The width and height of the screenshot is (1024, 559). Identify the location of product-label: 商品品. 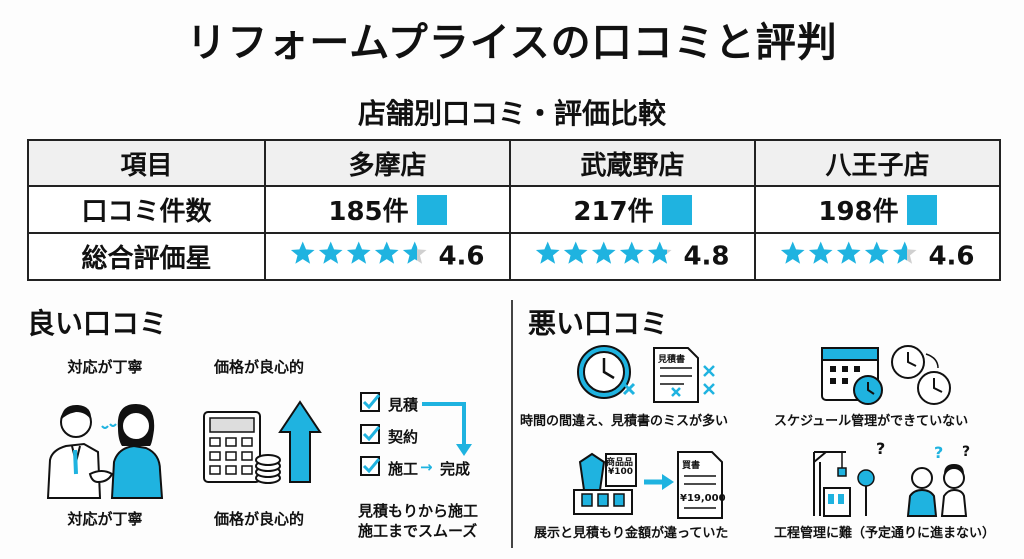
(620, 463).